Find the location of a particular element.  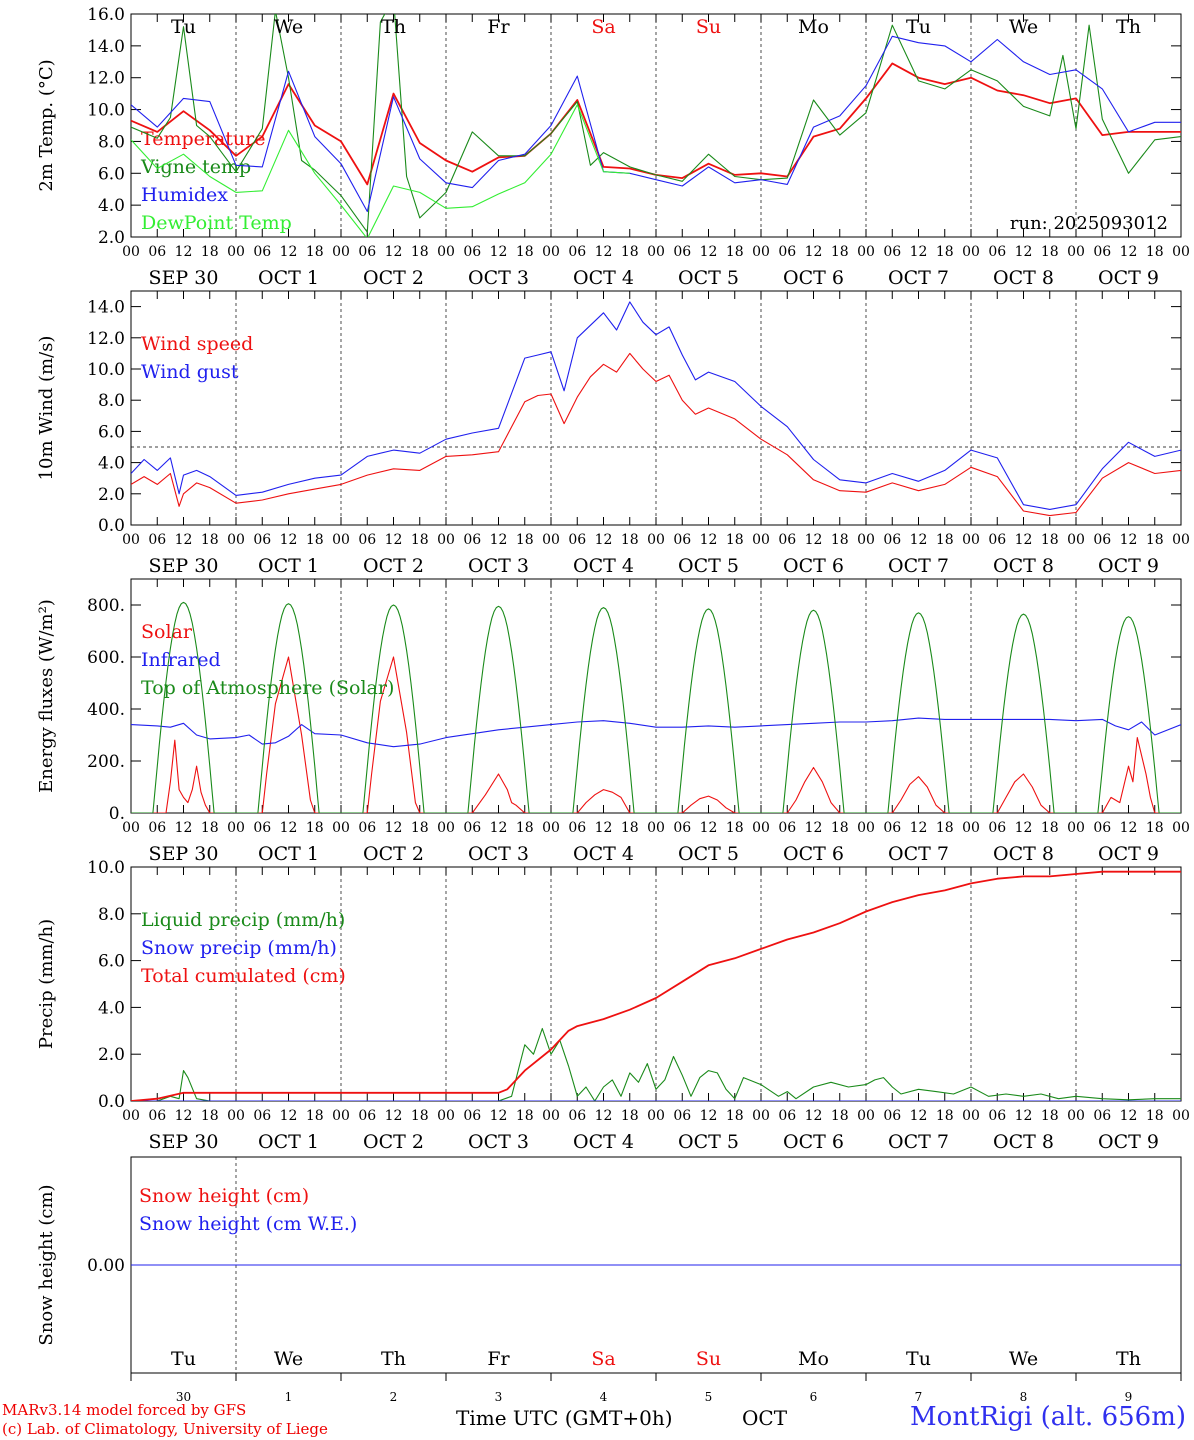

wind-date-label: OCT 6 is located at coordinates (813, 566).